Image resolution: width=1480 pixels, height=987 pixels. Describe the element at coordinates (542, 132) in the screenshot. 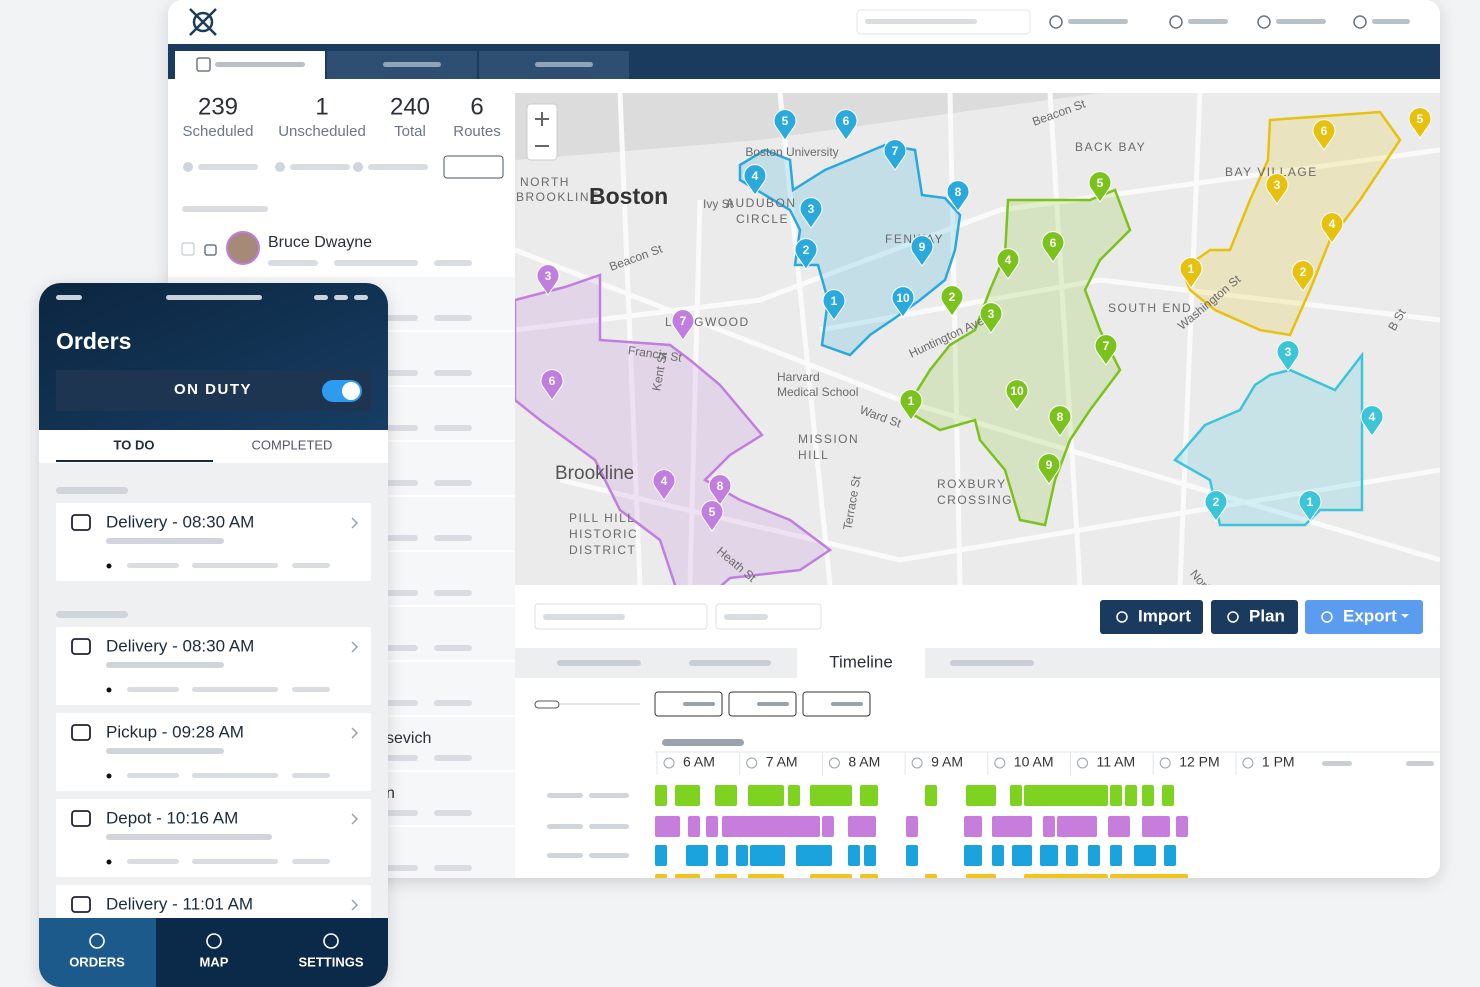

I see `zoom-control` at that location.